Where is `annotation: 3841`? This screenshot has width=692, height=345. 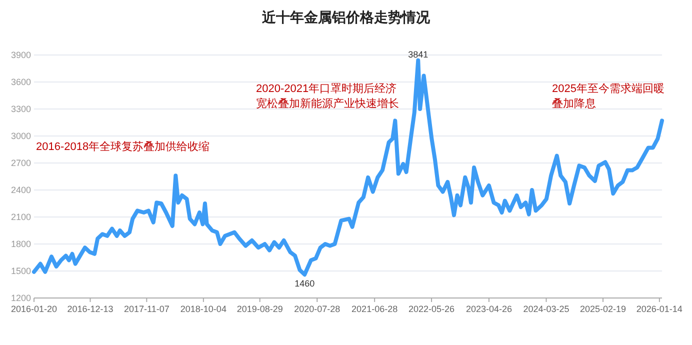 annotation: 3841 is located at coordinates (418, 54).